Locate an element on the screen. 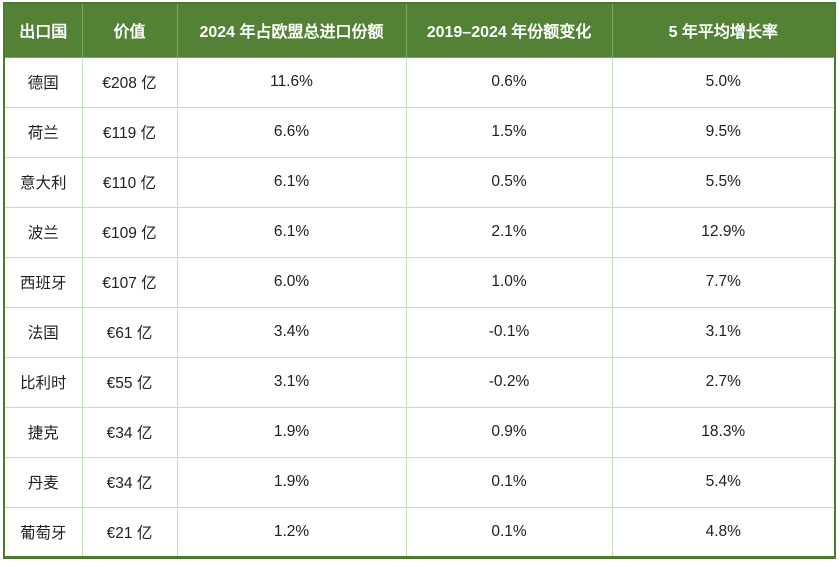  cell-change: 0.5% is located at coordinates (509, 182).